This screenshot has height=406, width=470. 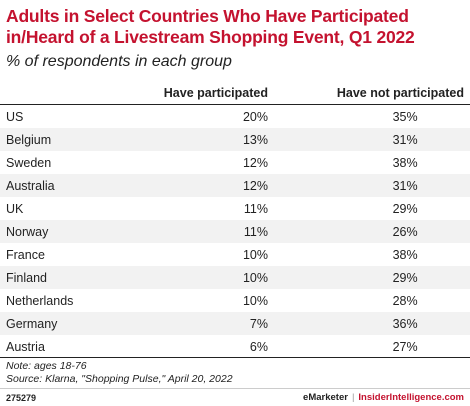 I want to click on table-header-row: Have participated Have not participated, so click(x=235, y=93).